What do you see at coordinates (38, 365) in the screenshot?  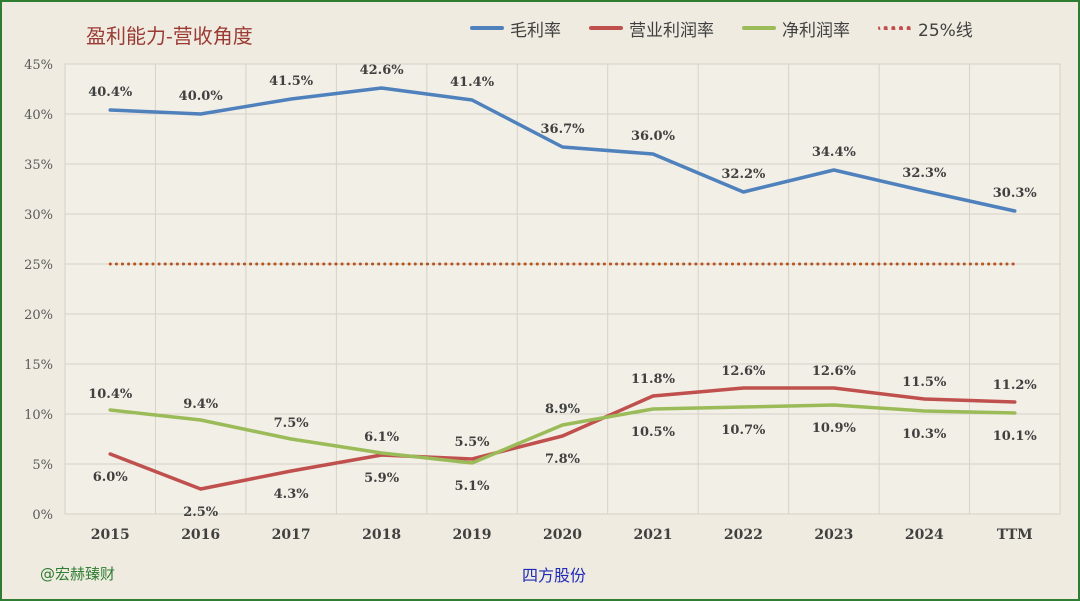 I see `y-tick-label: 15%` at bounding box center [38, 365].